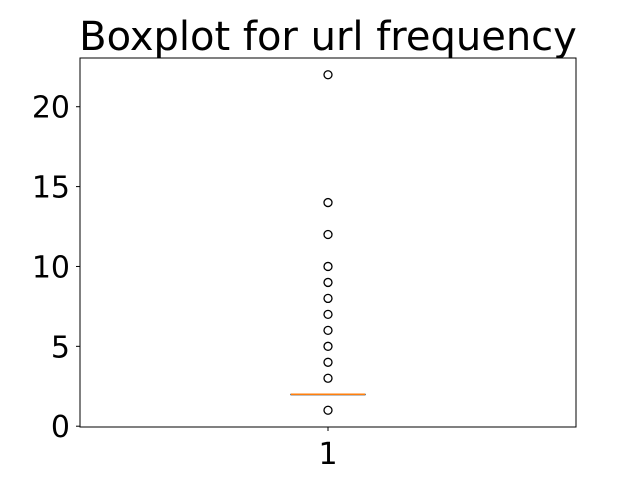  I want to click on y-axis: 0 5 10 15 20, so click(56, 268).